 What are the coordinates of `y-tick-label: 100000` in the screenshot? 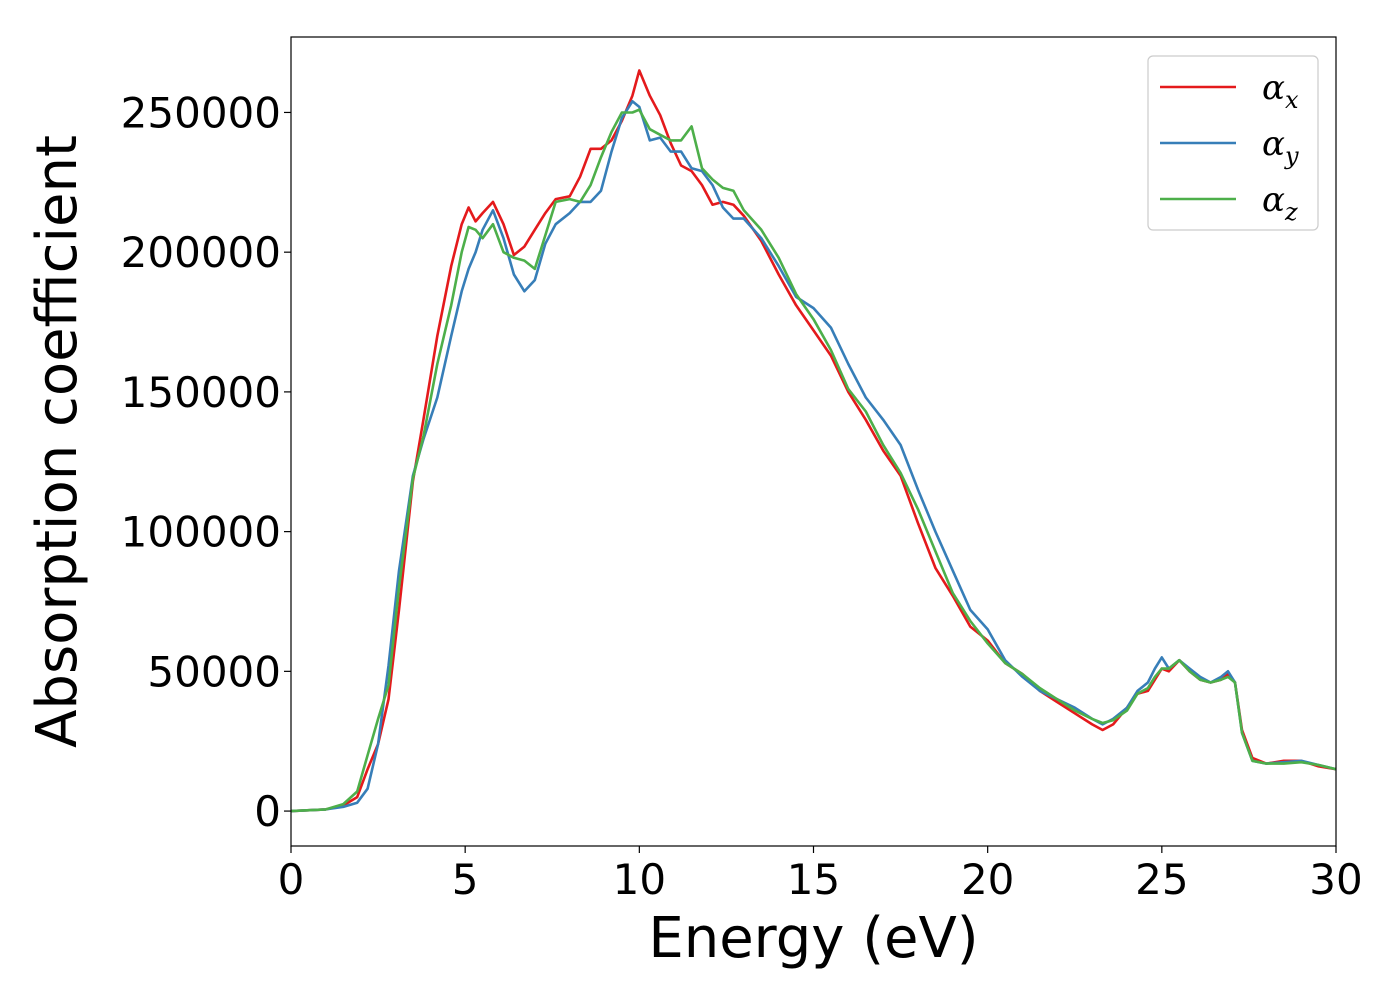 It's located at (201, 532).